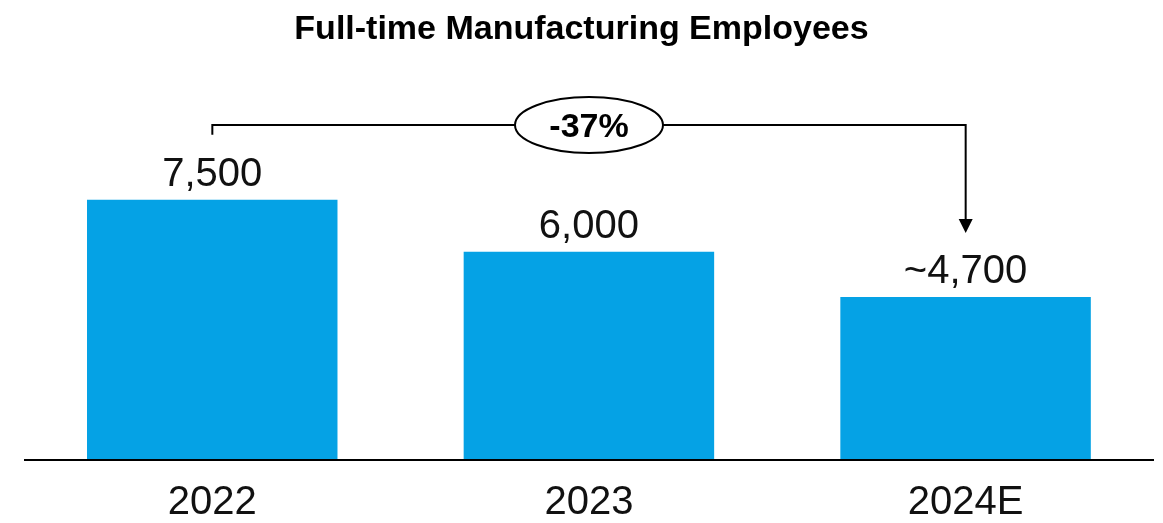 Image resolution: width=1163 pixels, height=523 pixels. What do you see at coordinates (588, 223) in the screenshot?
I see `data-label: 6,000` at bounding box center [588, 223].